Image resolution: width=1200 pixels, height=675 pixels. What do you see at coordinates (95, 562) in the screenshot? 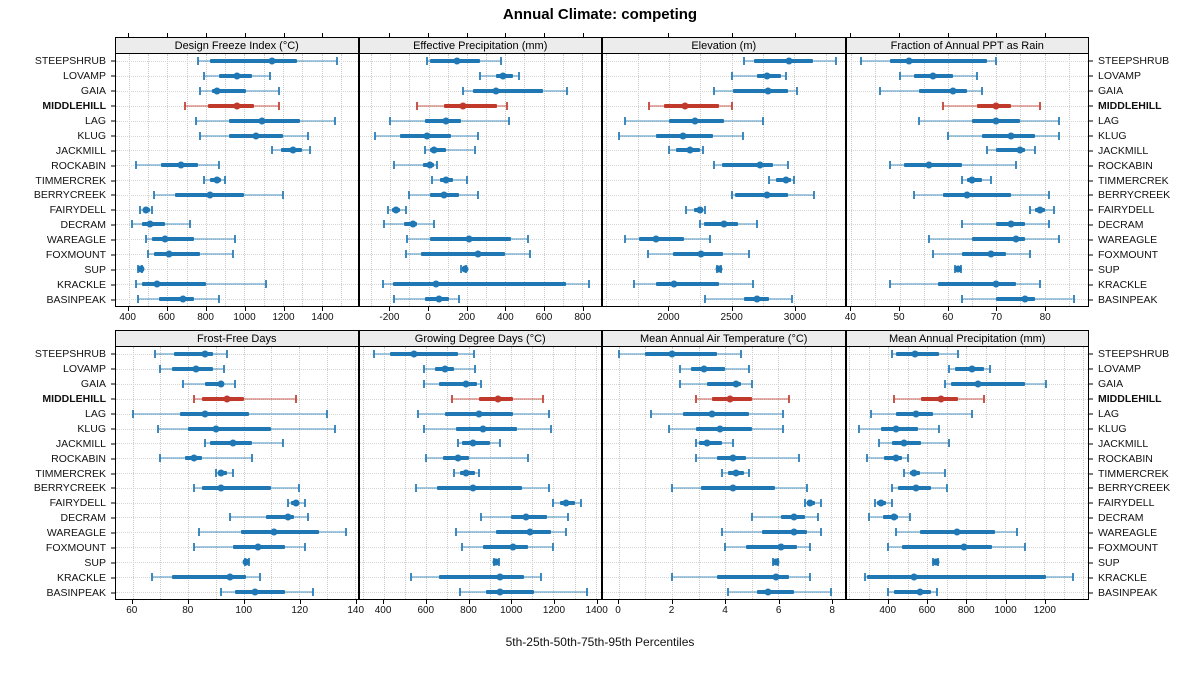
I see `site-label-sup: SUP` at bounding box center [95, 562].